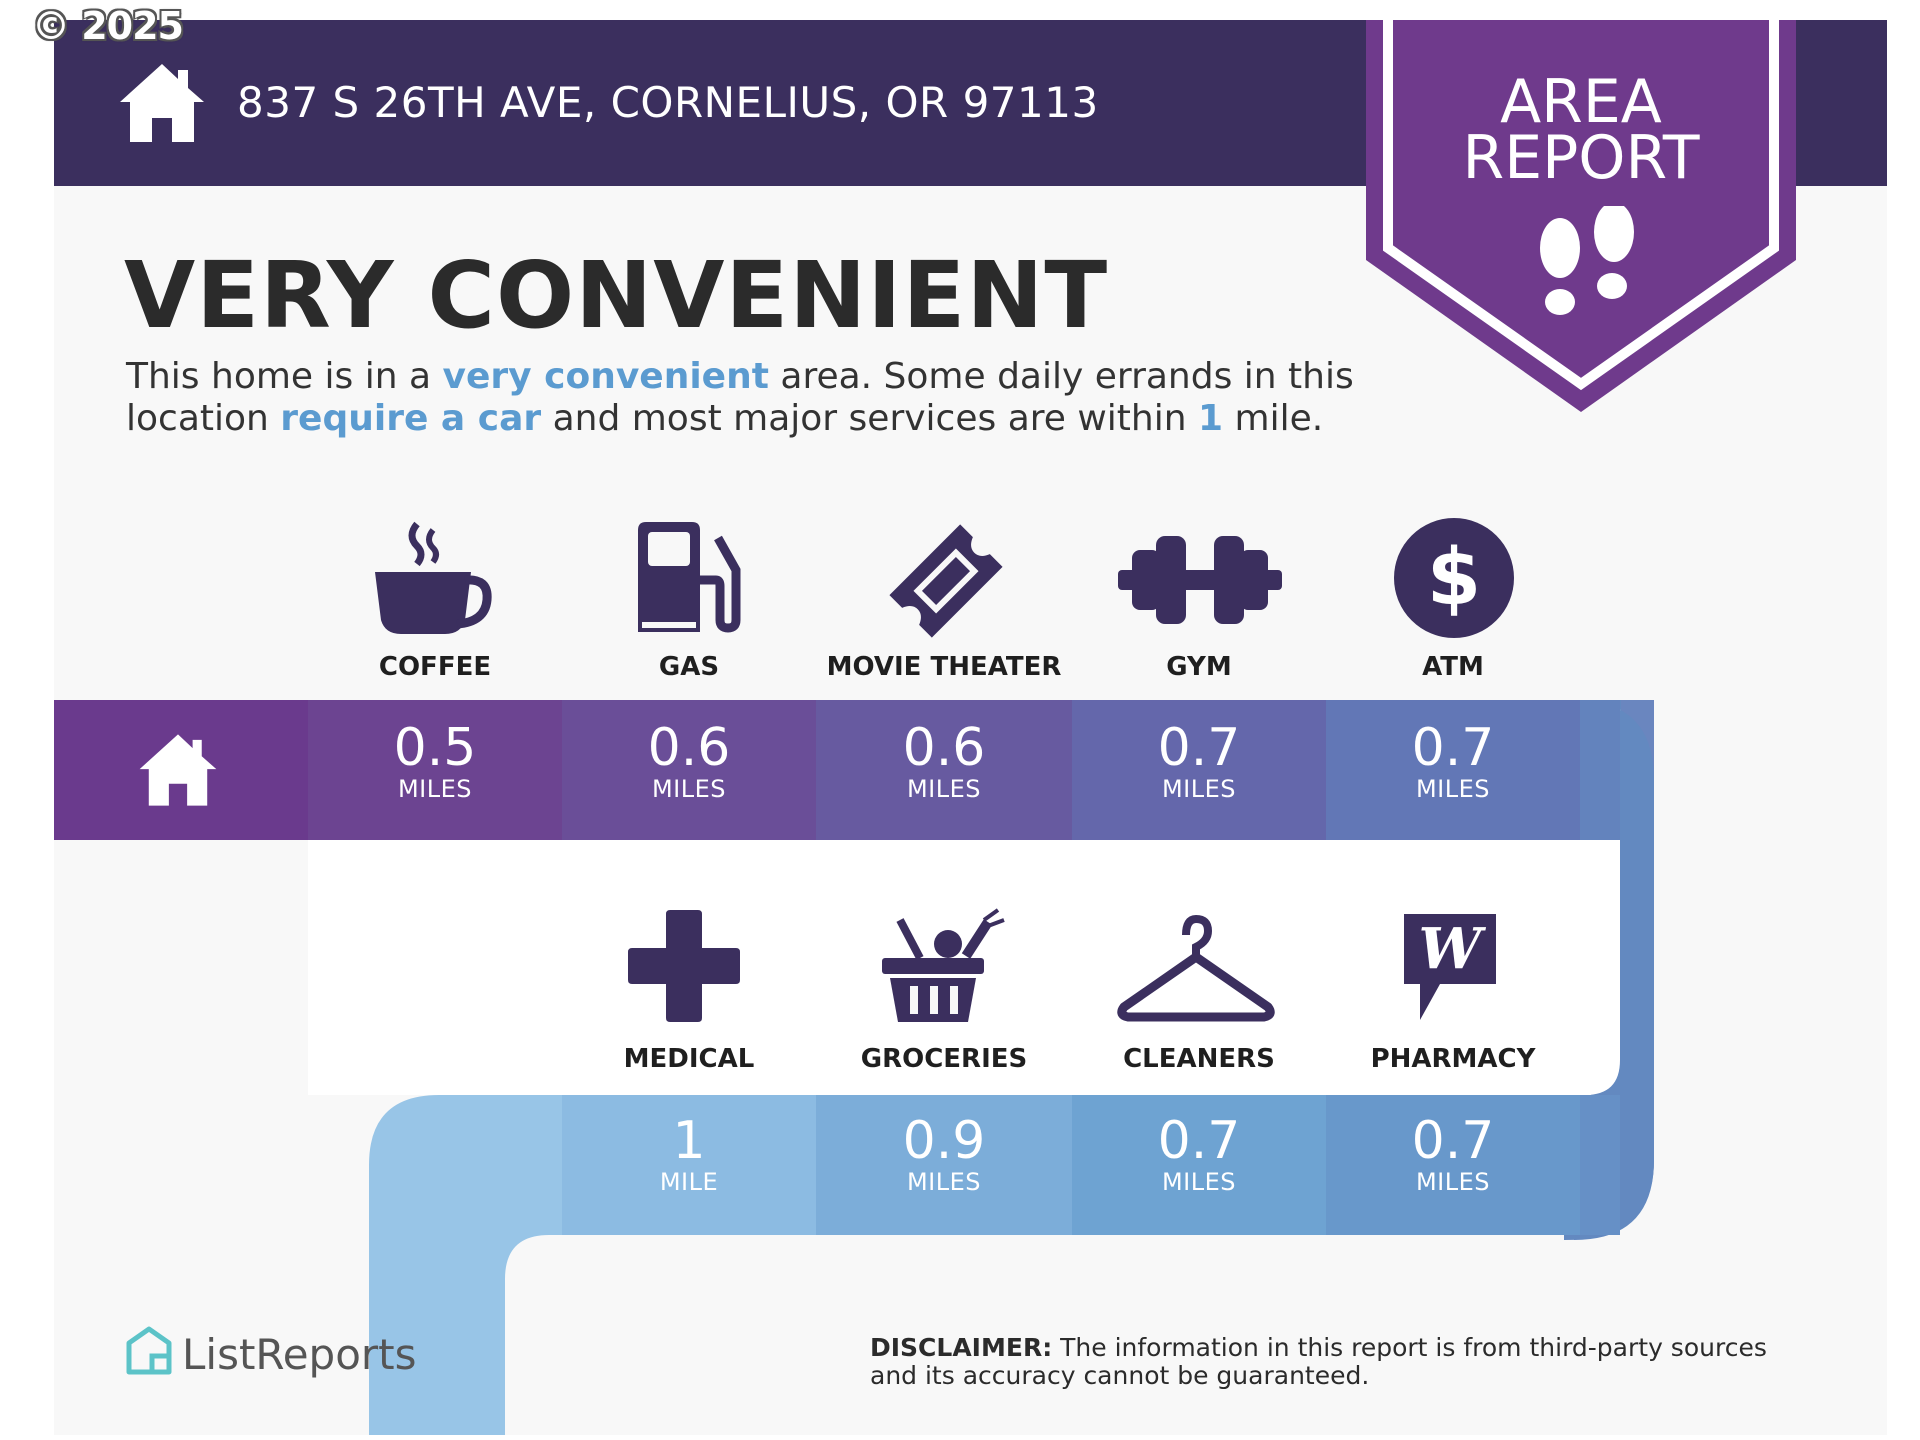  What do you see at coordinates (1453, 1059) in the screenshot?
I see `category-label-pharmacy: PHARMACY` at bounding box center [1453, 1059].